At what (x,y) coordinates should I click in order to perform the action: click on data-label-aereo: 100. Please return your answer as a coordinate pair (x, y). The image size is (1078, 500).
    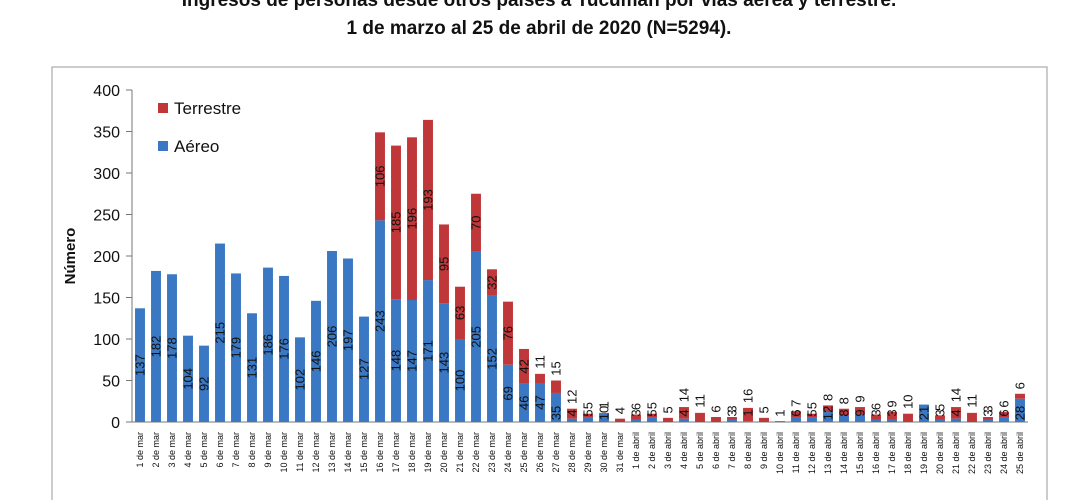
    Looking at the image, I should click on (460, 381).